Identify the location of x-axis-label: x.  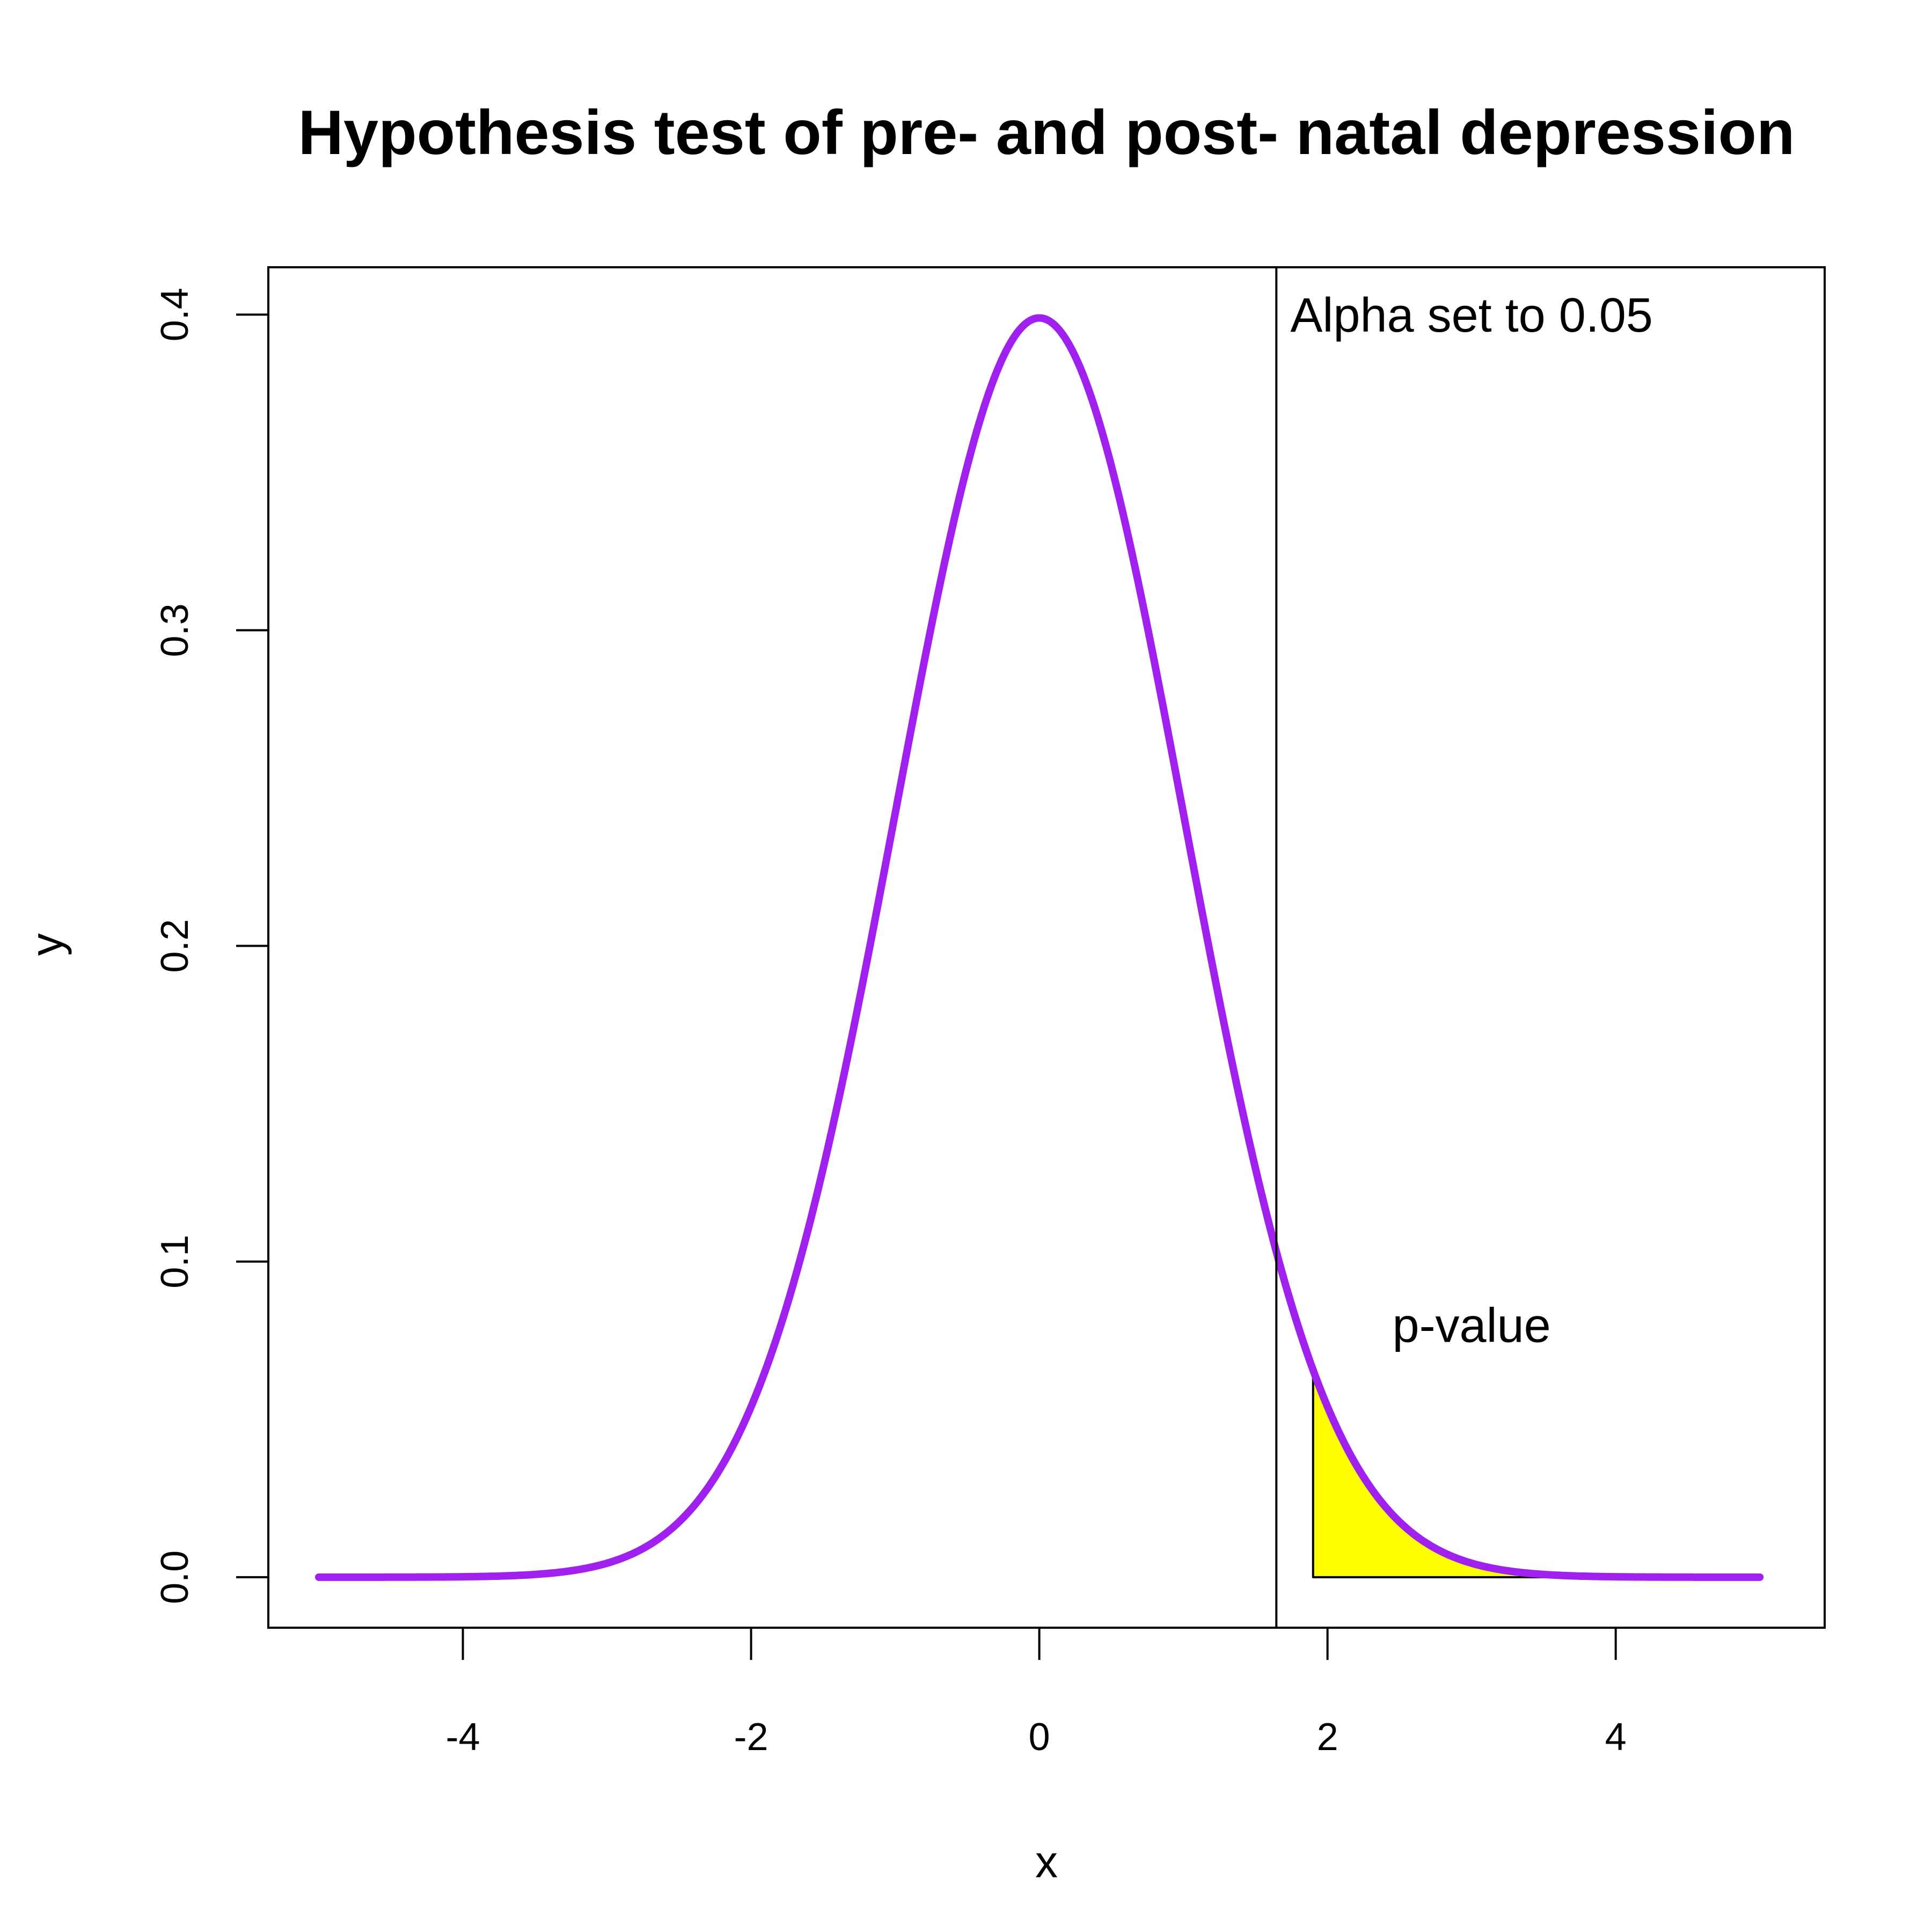
(1046, 1861).